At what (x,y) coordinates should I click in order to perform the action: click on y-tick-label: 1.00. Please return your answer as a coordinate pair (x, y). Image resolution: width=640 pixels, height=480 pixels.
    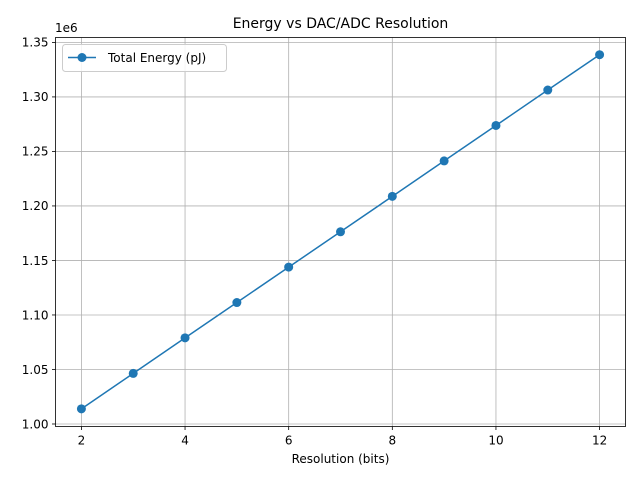
    Looking at the image, I should click on (35, 424).